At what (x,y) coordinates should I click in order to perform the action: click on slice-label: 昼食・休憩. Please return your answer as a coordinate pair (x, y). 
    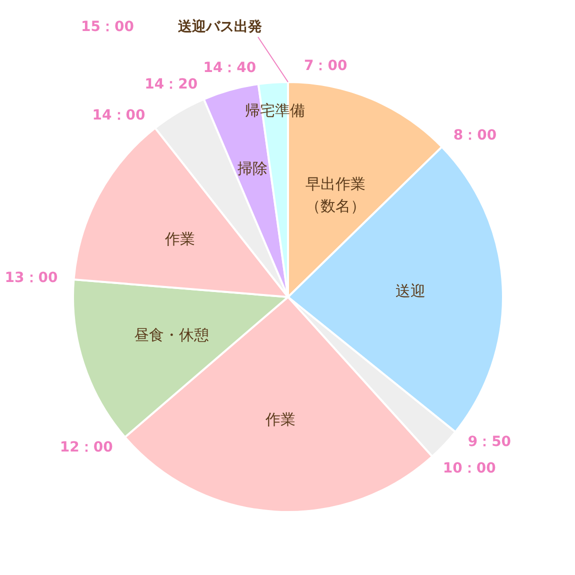
    Looking at the image, I should click on (171, 335).